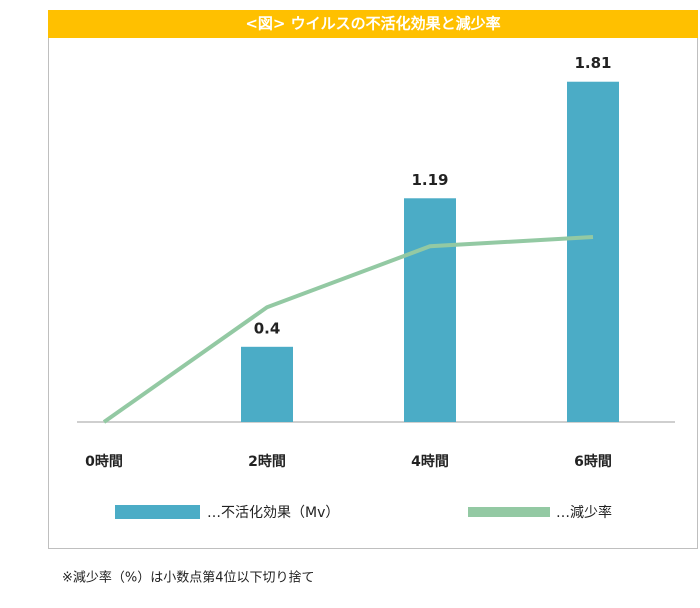 Image resolution: width=700 pixels, height=608 pixels. Describe the element at coordinates (584, 512) in the screenshot. I see `legend-label: …減少率` at that location.